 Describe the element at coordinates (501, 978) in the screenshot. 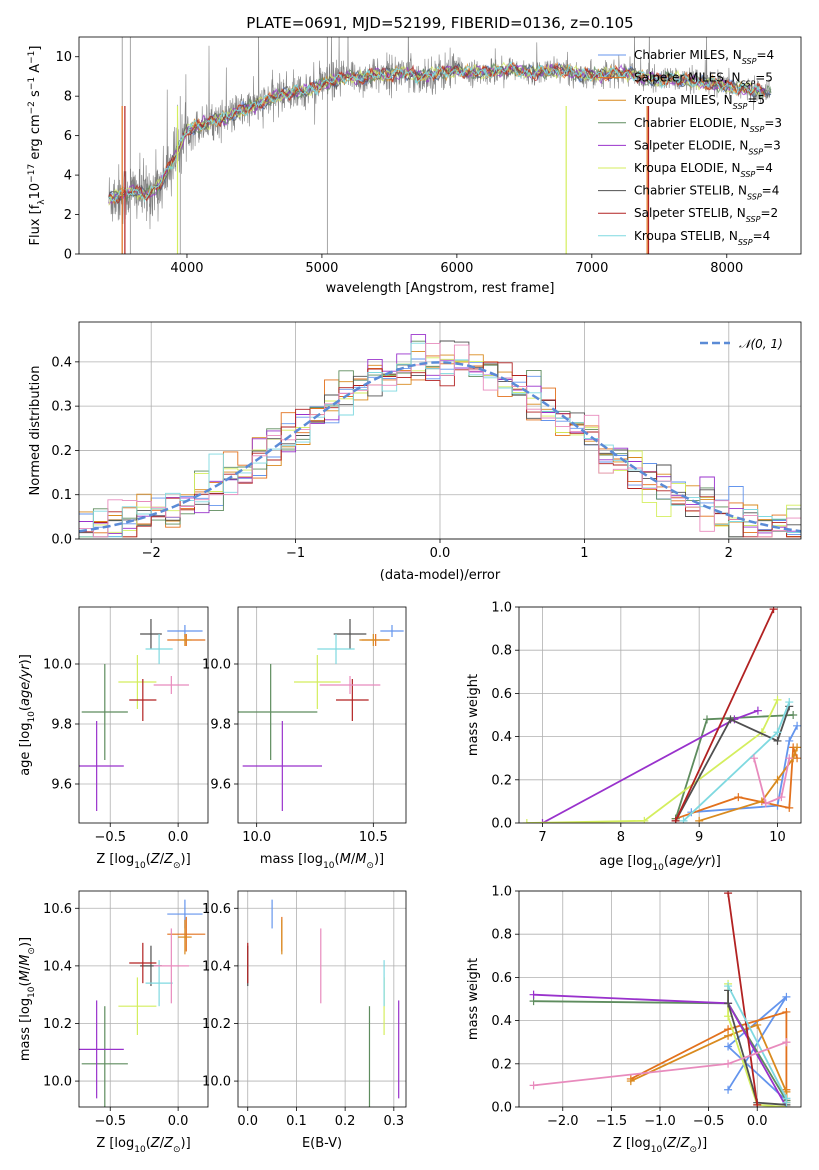

I see `massweight-vs-Z-ytick-label: 0.6` at that location.